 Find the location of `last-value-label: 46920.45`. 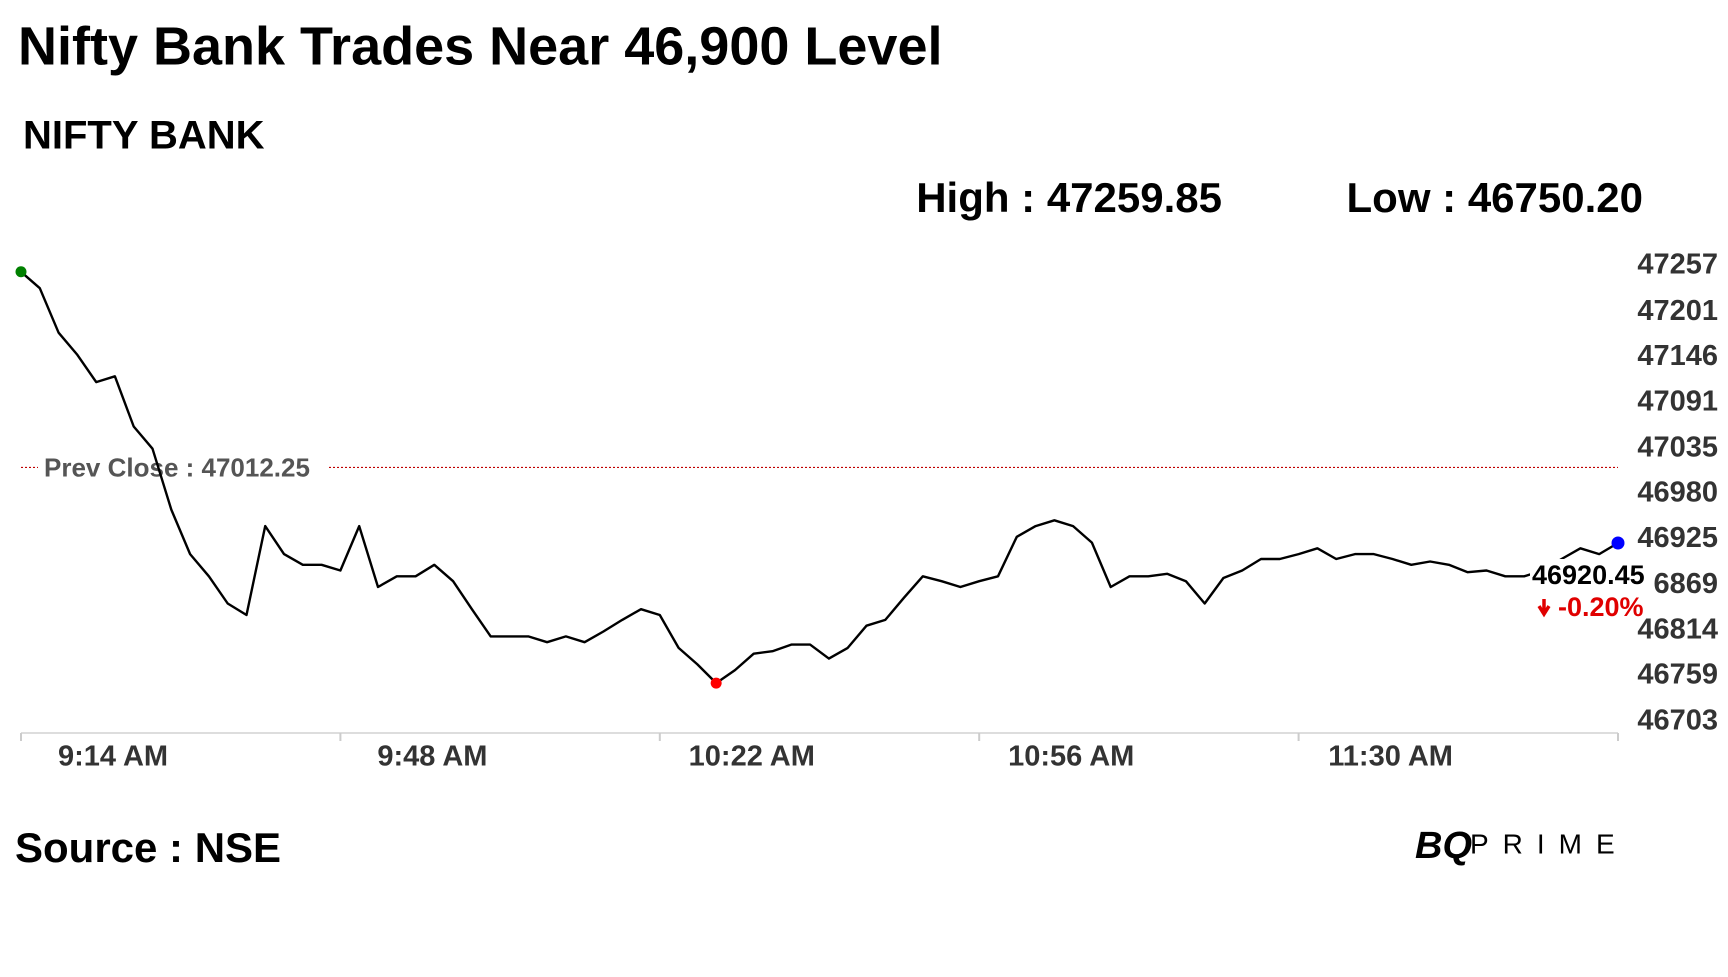

last-value-label: 46920.45 is located at coordinates (1588, 575).